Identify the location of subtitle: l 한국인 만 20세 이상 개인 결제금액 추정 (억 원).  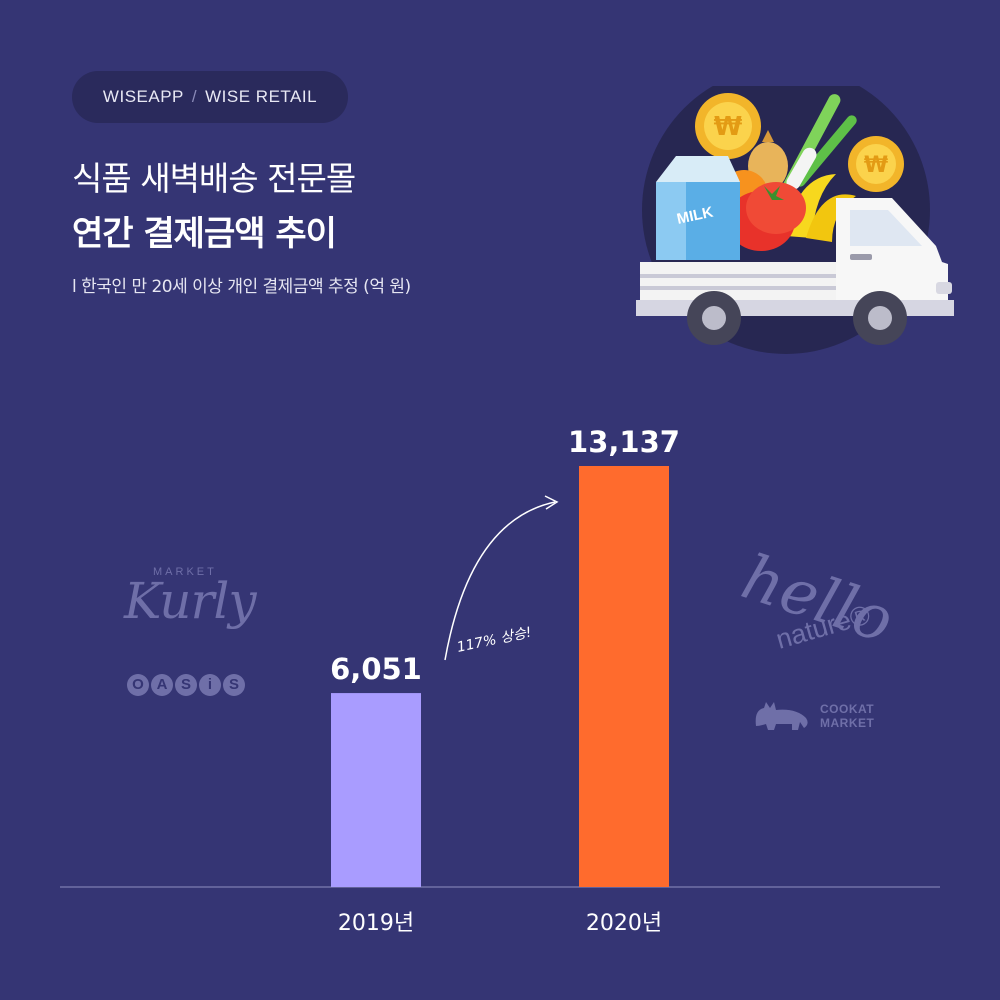
(241, 287).